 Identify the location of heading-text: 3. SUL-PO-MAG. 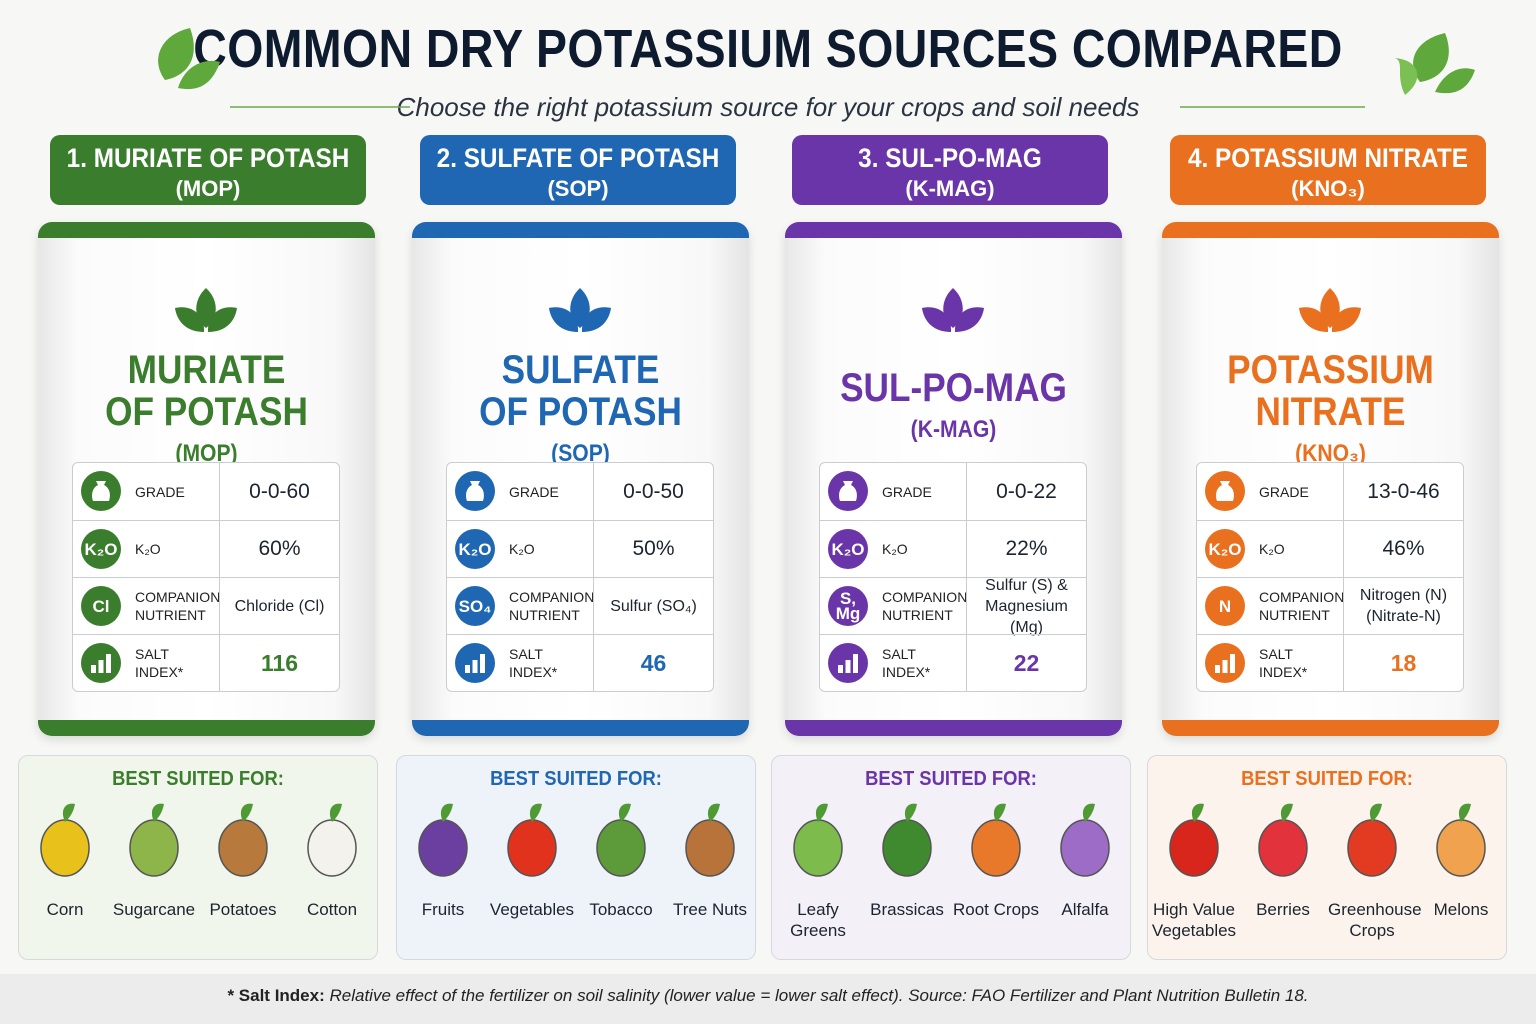
(950, 158).